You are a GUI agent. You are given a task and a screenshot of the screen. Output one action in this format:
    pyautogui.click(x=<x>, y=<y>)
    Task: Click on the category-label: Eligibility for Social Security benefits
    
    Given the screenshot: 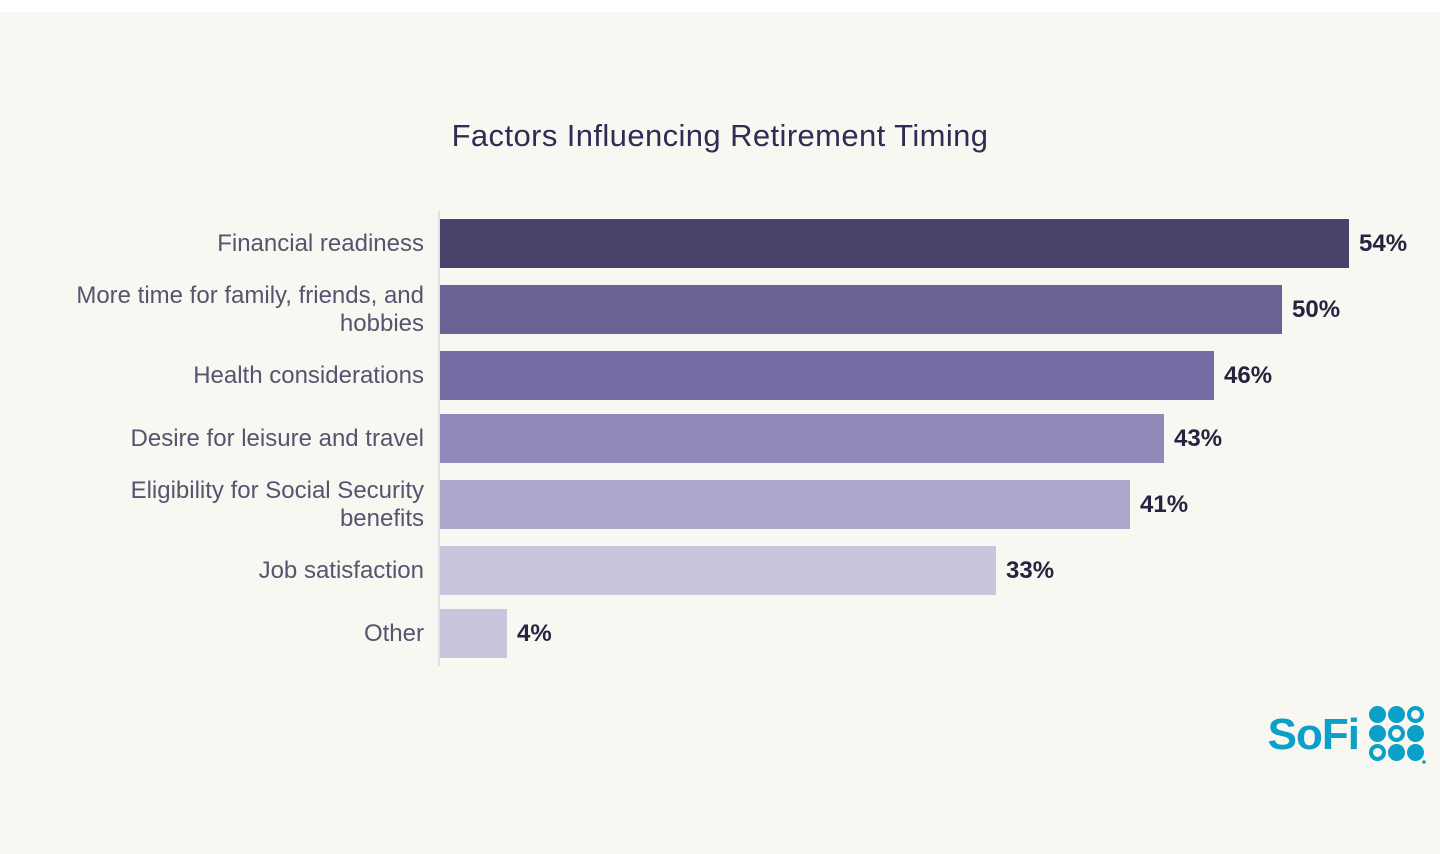 What is the action you would take?
    pyautogui.click(x=277, y=504)
    